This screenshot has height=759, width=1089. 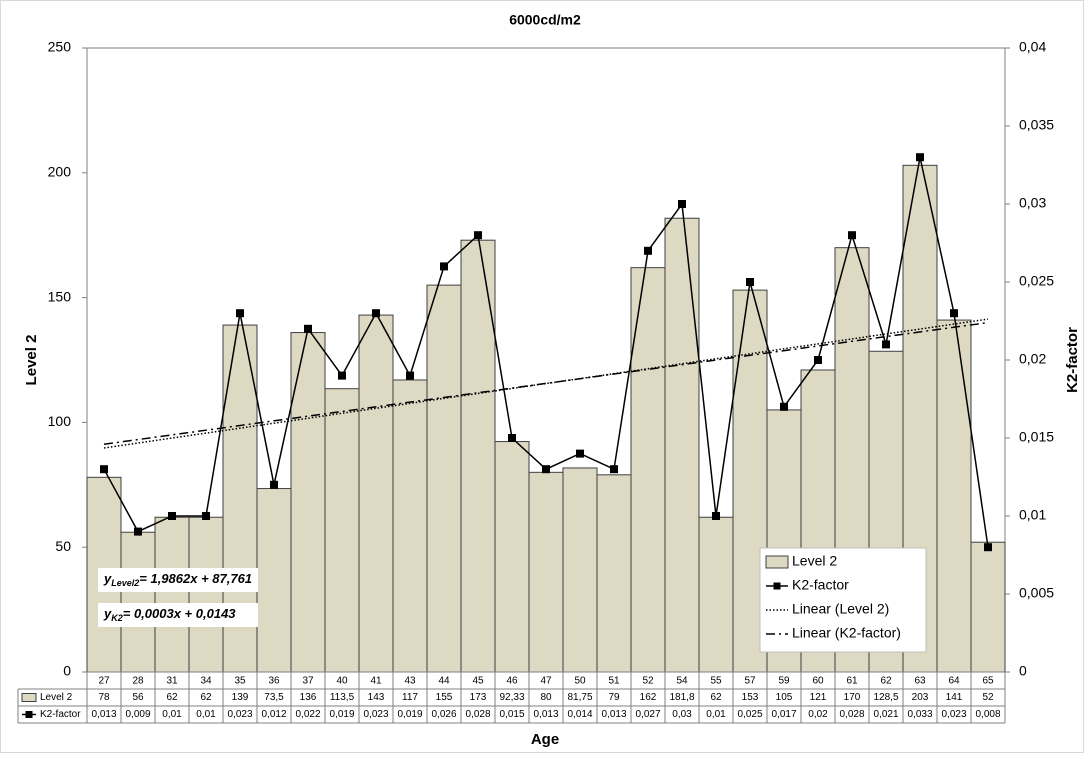 What do you see at coordinates (546, 697) in the screenshot?
I see `table-value: 80` at bounding box center [546, 697].